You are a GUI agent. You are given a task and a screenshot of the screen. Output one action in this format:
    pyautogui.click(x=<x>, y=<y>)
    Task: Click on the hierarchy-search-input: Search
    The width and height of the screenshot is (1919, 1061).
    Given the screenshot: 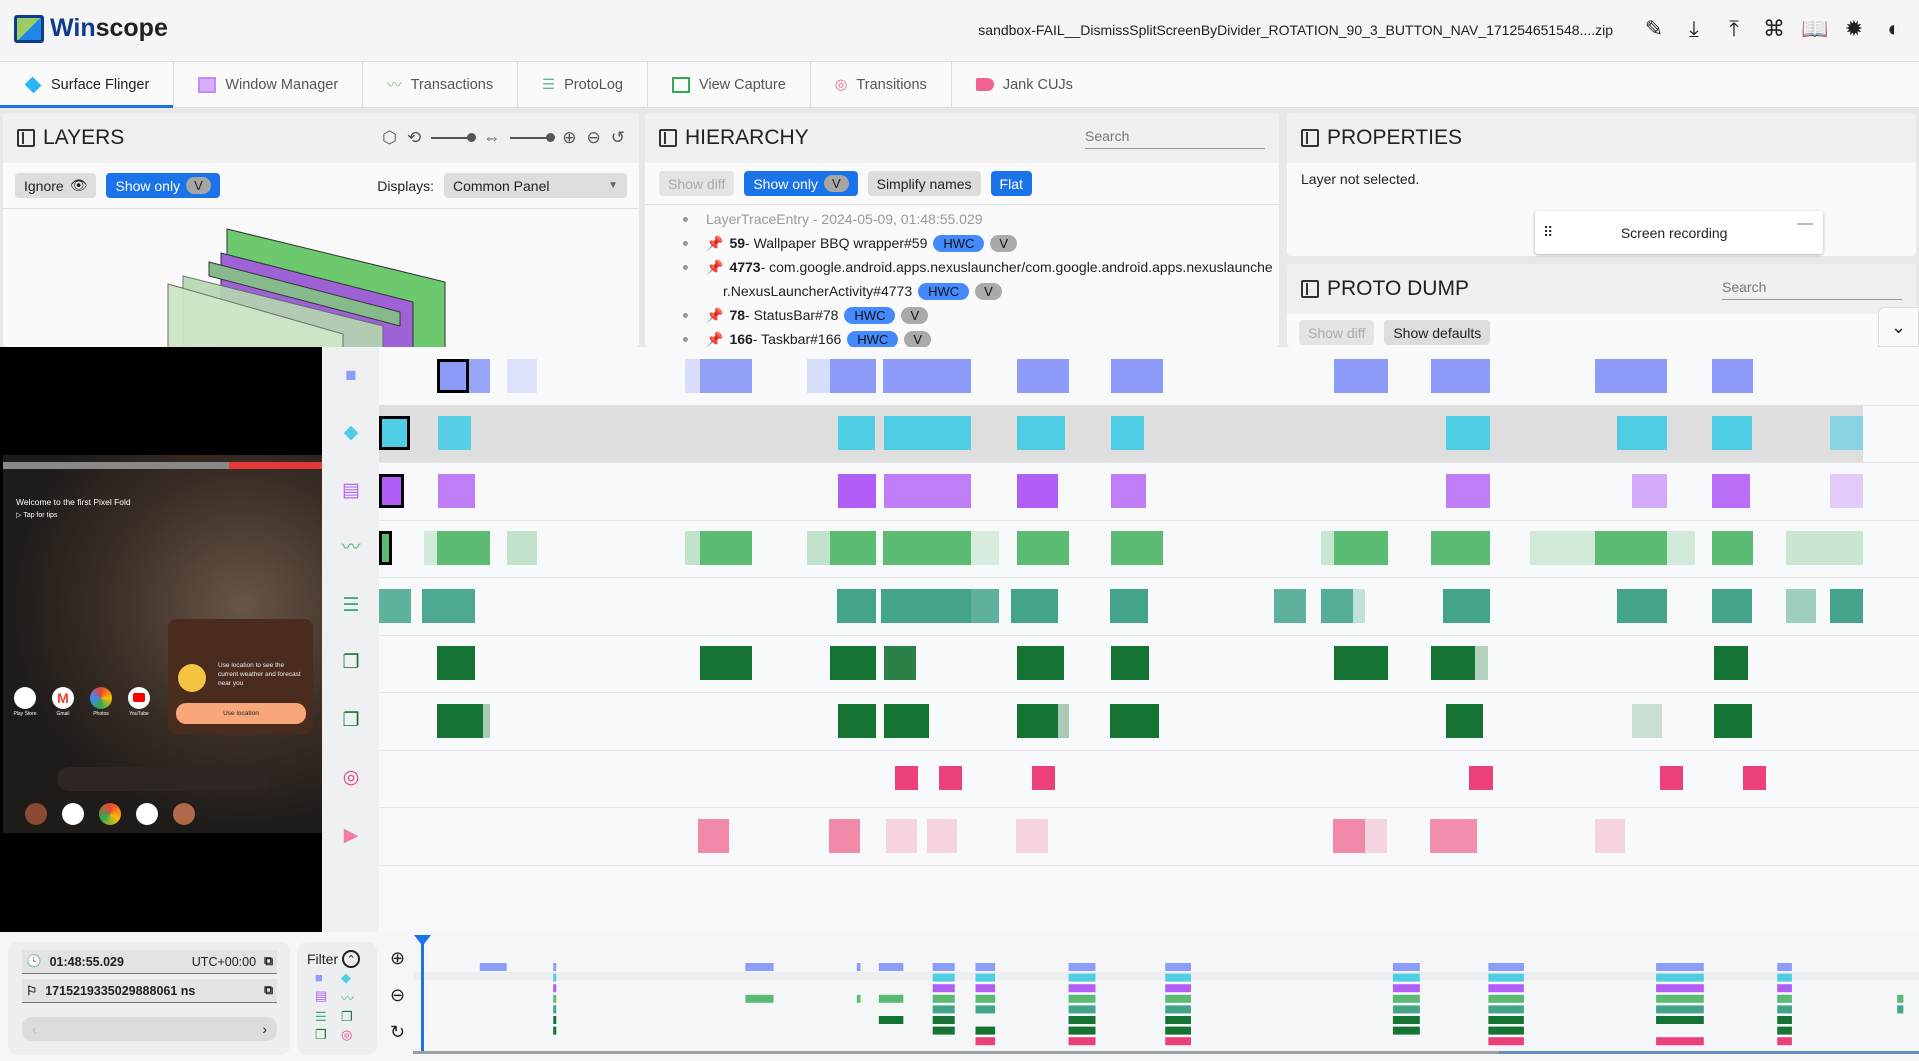 What is the action you would take?
    pyautogui.click(x=1175, y=138)
    